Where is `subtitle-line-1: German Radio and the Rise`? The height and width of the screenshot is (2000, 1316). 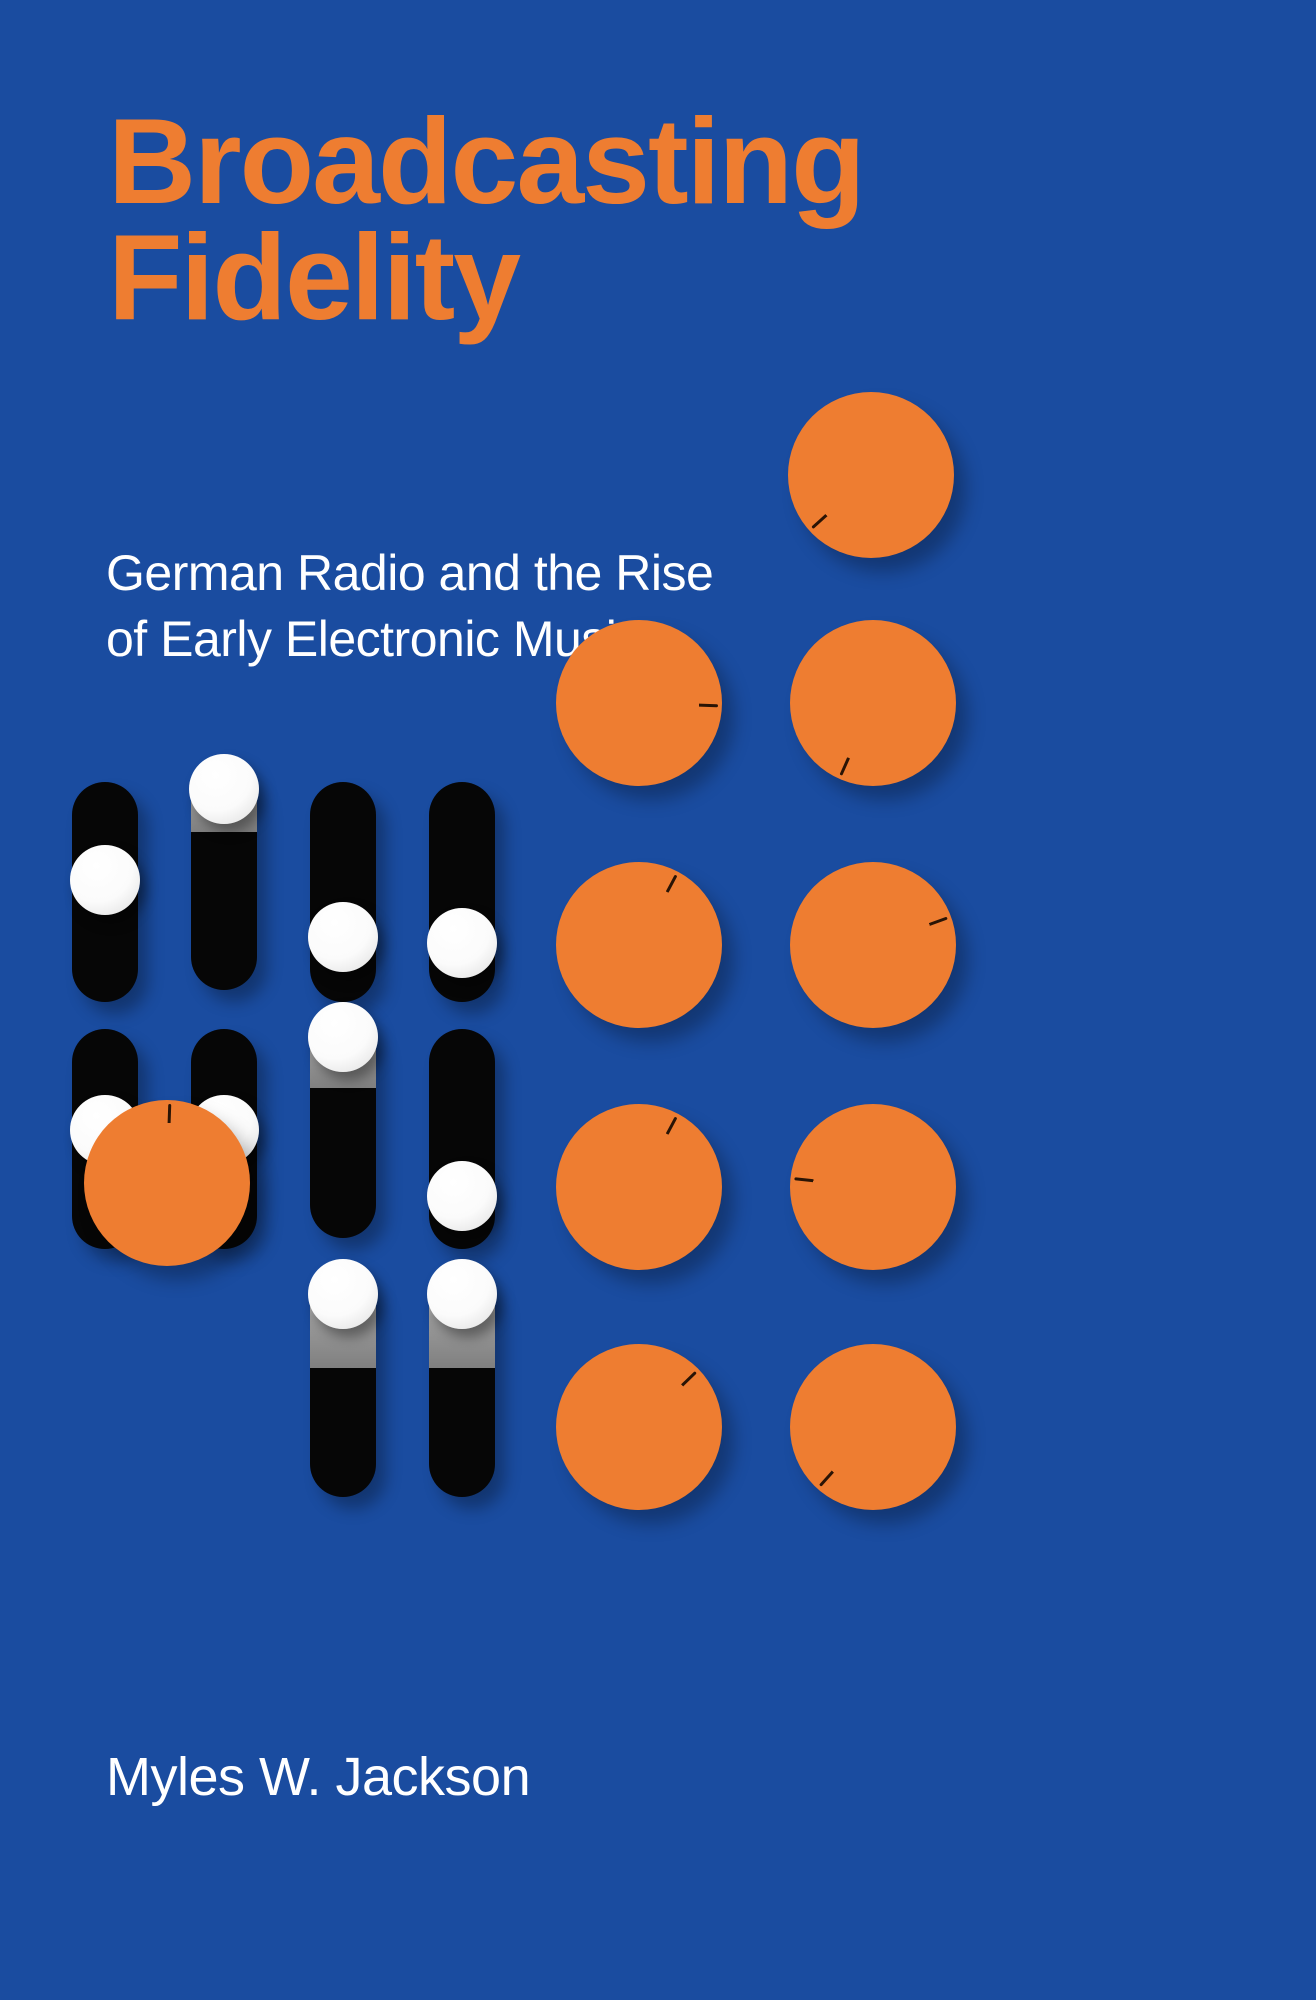 subtitle-line-1: German Radio and the Rise is located at coordinates (410, 573).